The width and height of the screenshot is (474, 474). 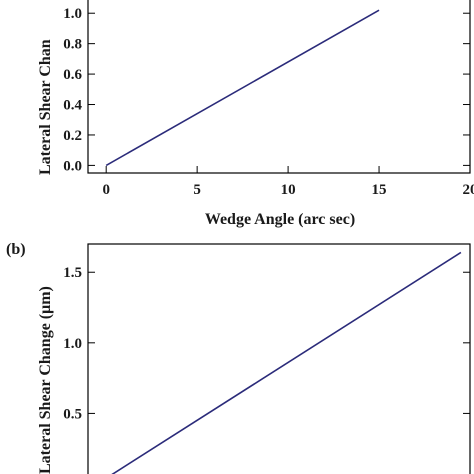 What do you see at coordinates (106, 190) in the screenshot?
I see `x-tick-label: 0` at bounding box center [106, 190].